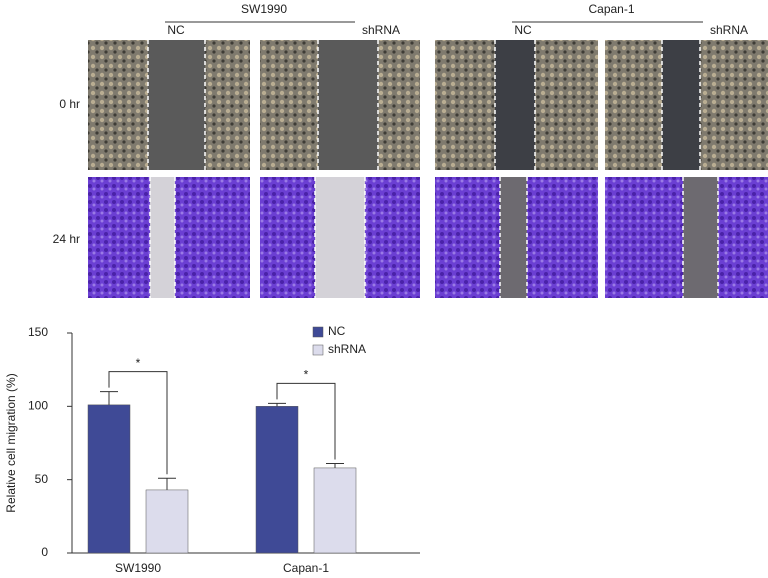  I want to click on group-title: SW1990, so click(264, 9).